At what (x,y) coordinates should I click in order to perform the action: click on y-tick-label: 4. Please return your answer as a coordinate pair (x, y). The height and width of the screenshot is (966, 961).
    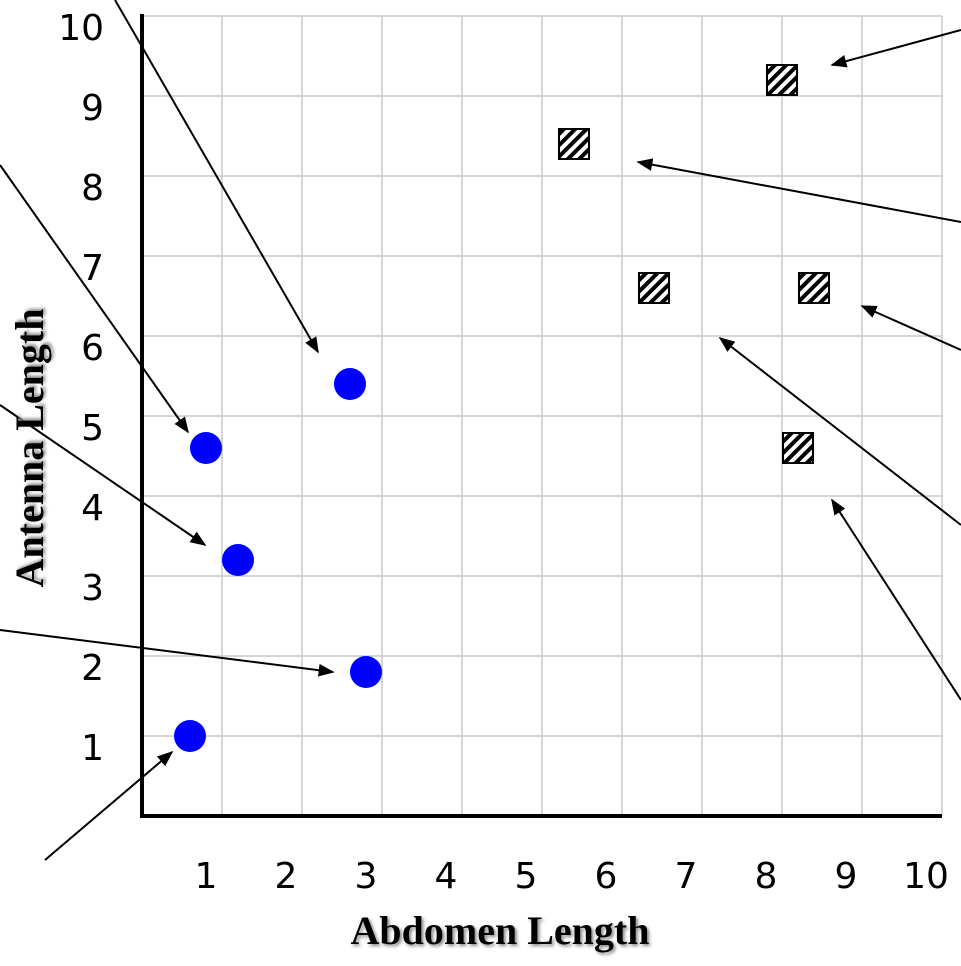
    Looking at the image, I should click on (92, 508).